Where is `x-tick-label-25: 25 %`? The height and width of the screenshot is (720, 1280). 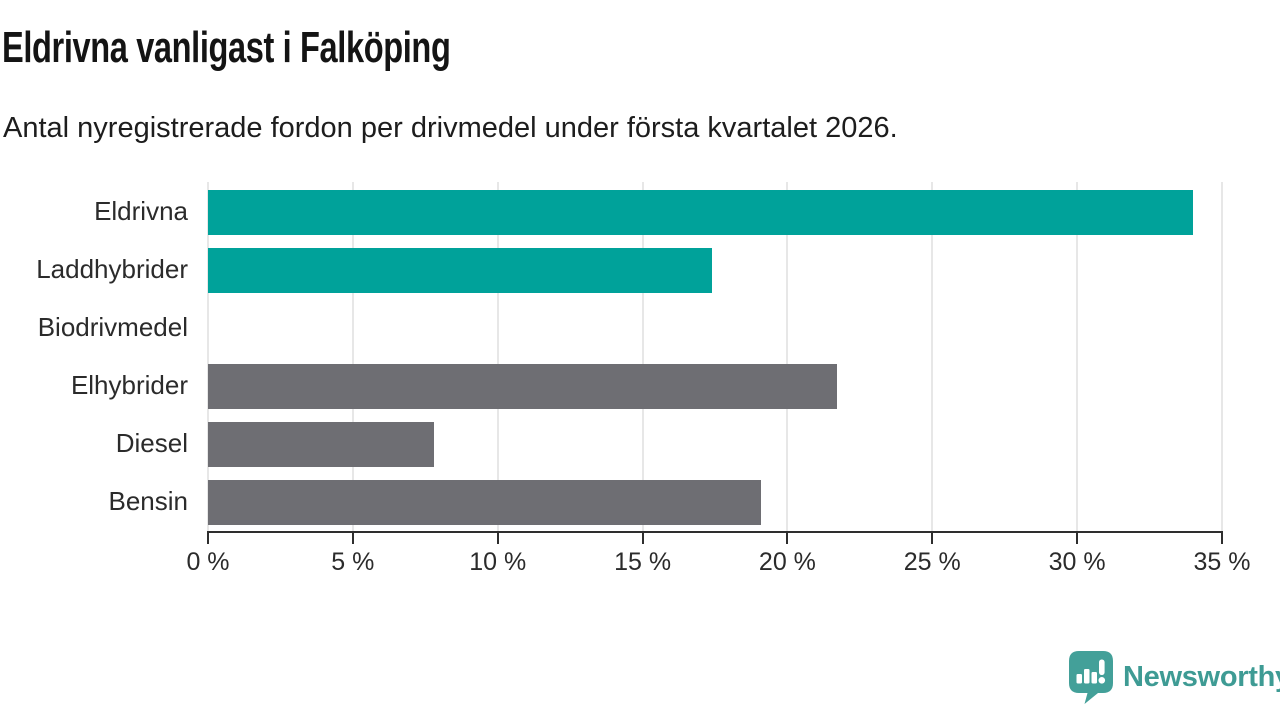
x-tick-label-25: 25 % is located at coordinates (932, 562).